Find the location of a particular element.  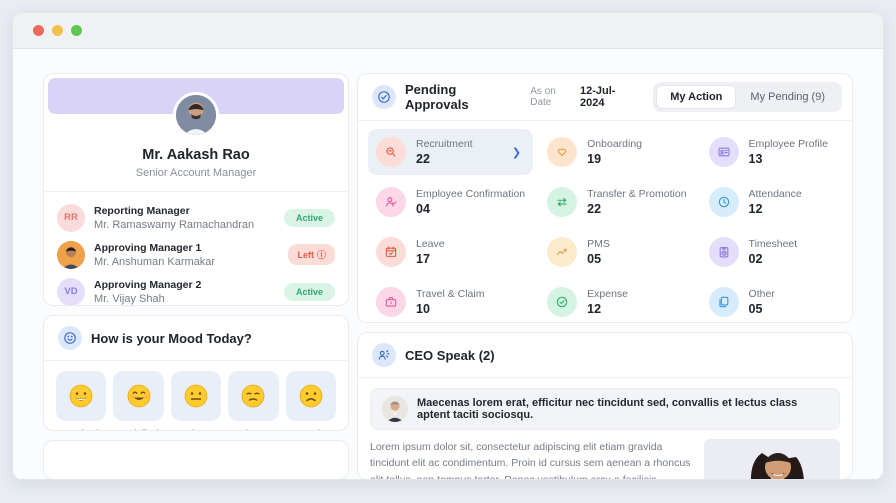

manager-name: Mr. Anshuman Karmakar is located at coordinates (155, 261).